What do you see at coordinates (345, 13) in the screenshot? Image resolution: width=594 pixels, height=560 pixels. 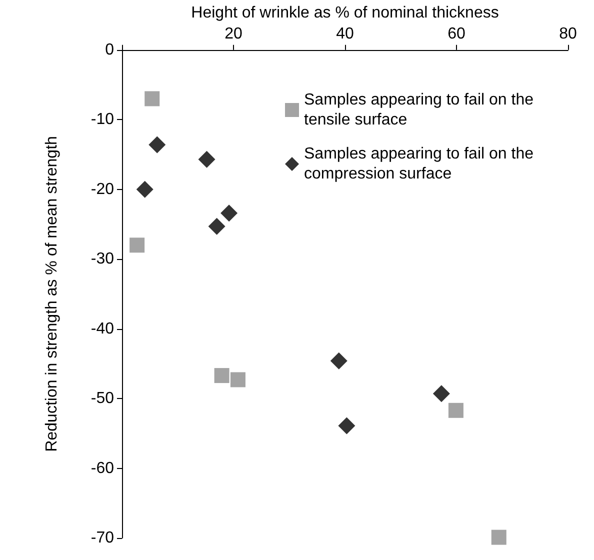 I see `x-axis-title: Height of wrinkle as % of nominal thickness` at bounding box center [345, 13].